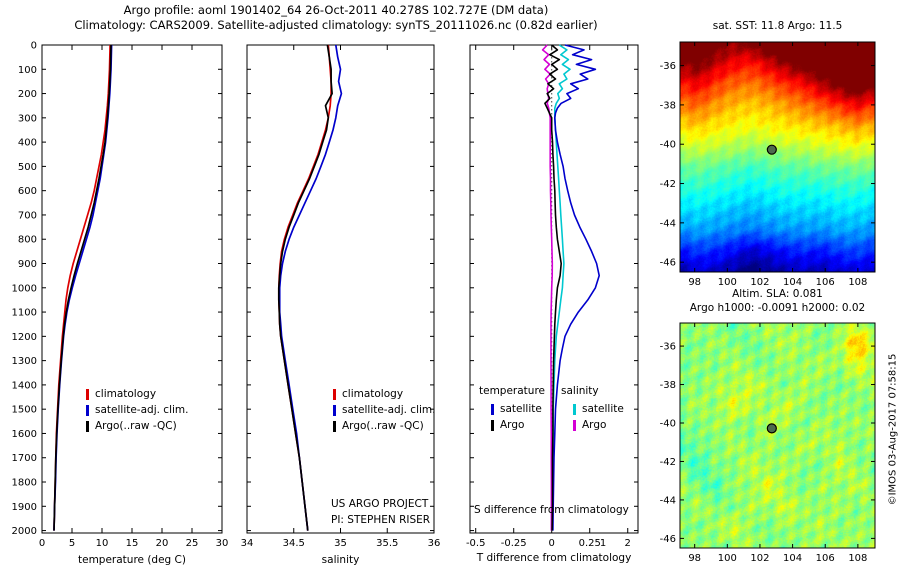  What do you see at coordinates (24, 434) in the screenshot?
I see `depth-tick-label: 1600` at bounding box center [24, 434].